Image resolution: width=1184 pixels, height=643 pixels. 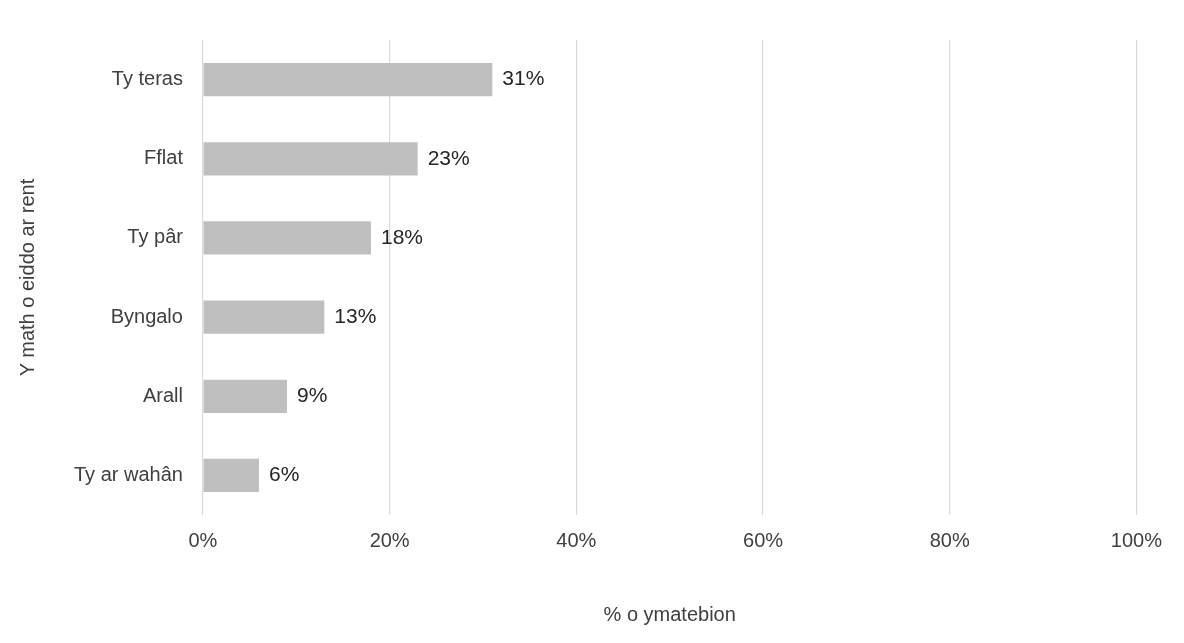 What do you see at coordinates (162, 394) in the screenshot?
I see `y-tick-label: Arall` at bounding box center [162, 394].